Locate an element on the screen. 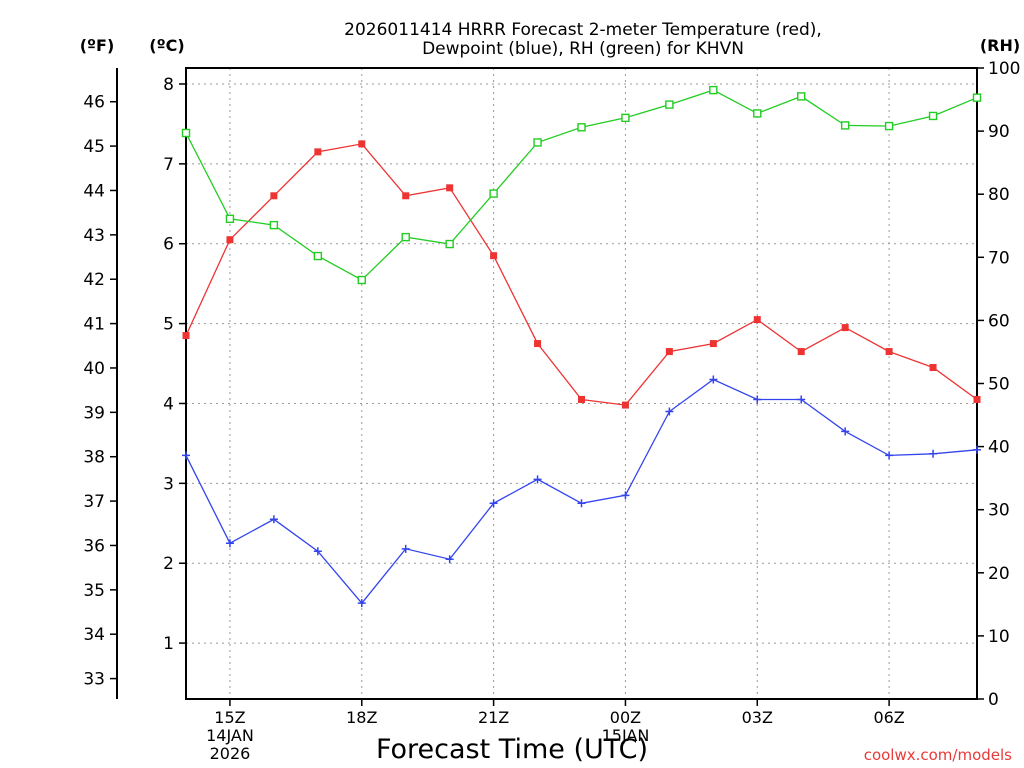 The height and width of the screenshot is (768, 1024). x-tick-label: 2026 is located at coordinates (230, 753).